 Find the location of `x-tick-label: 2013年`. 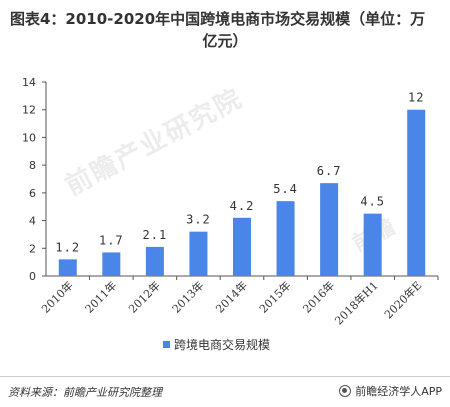

x-tick-label: 2013年 is located at coordinates (187, 296).